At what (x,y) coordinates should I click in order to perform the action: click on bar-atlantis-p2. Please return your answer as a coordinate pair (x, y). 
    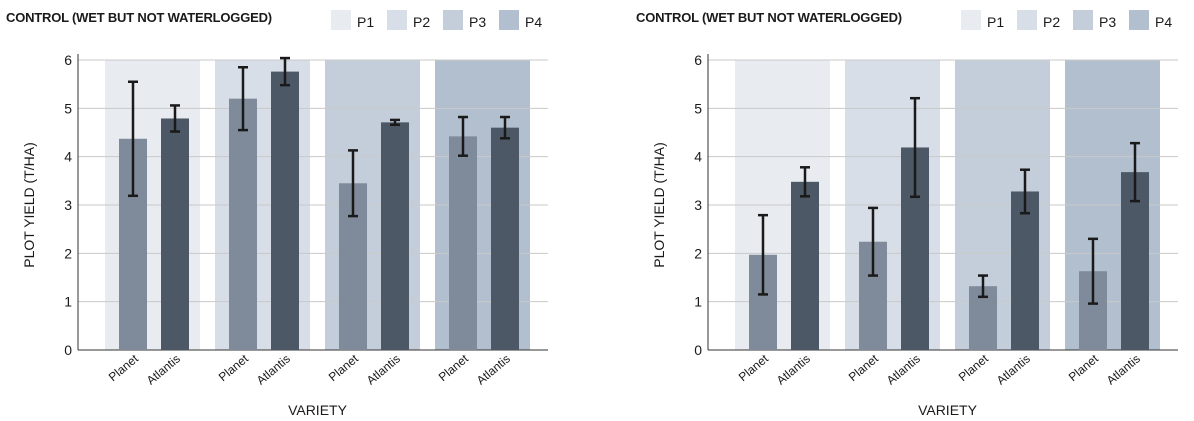
    Looking at the image, I should click on (285, 210).